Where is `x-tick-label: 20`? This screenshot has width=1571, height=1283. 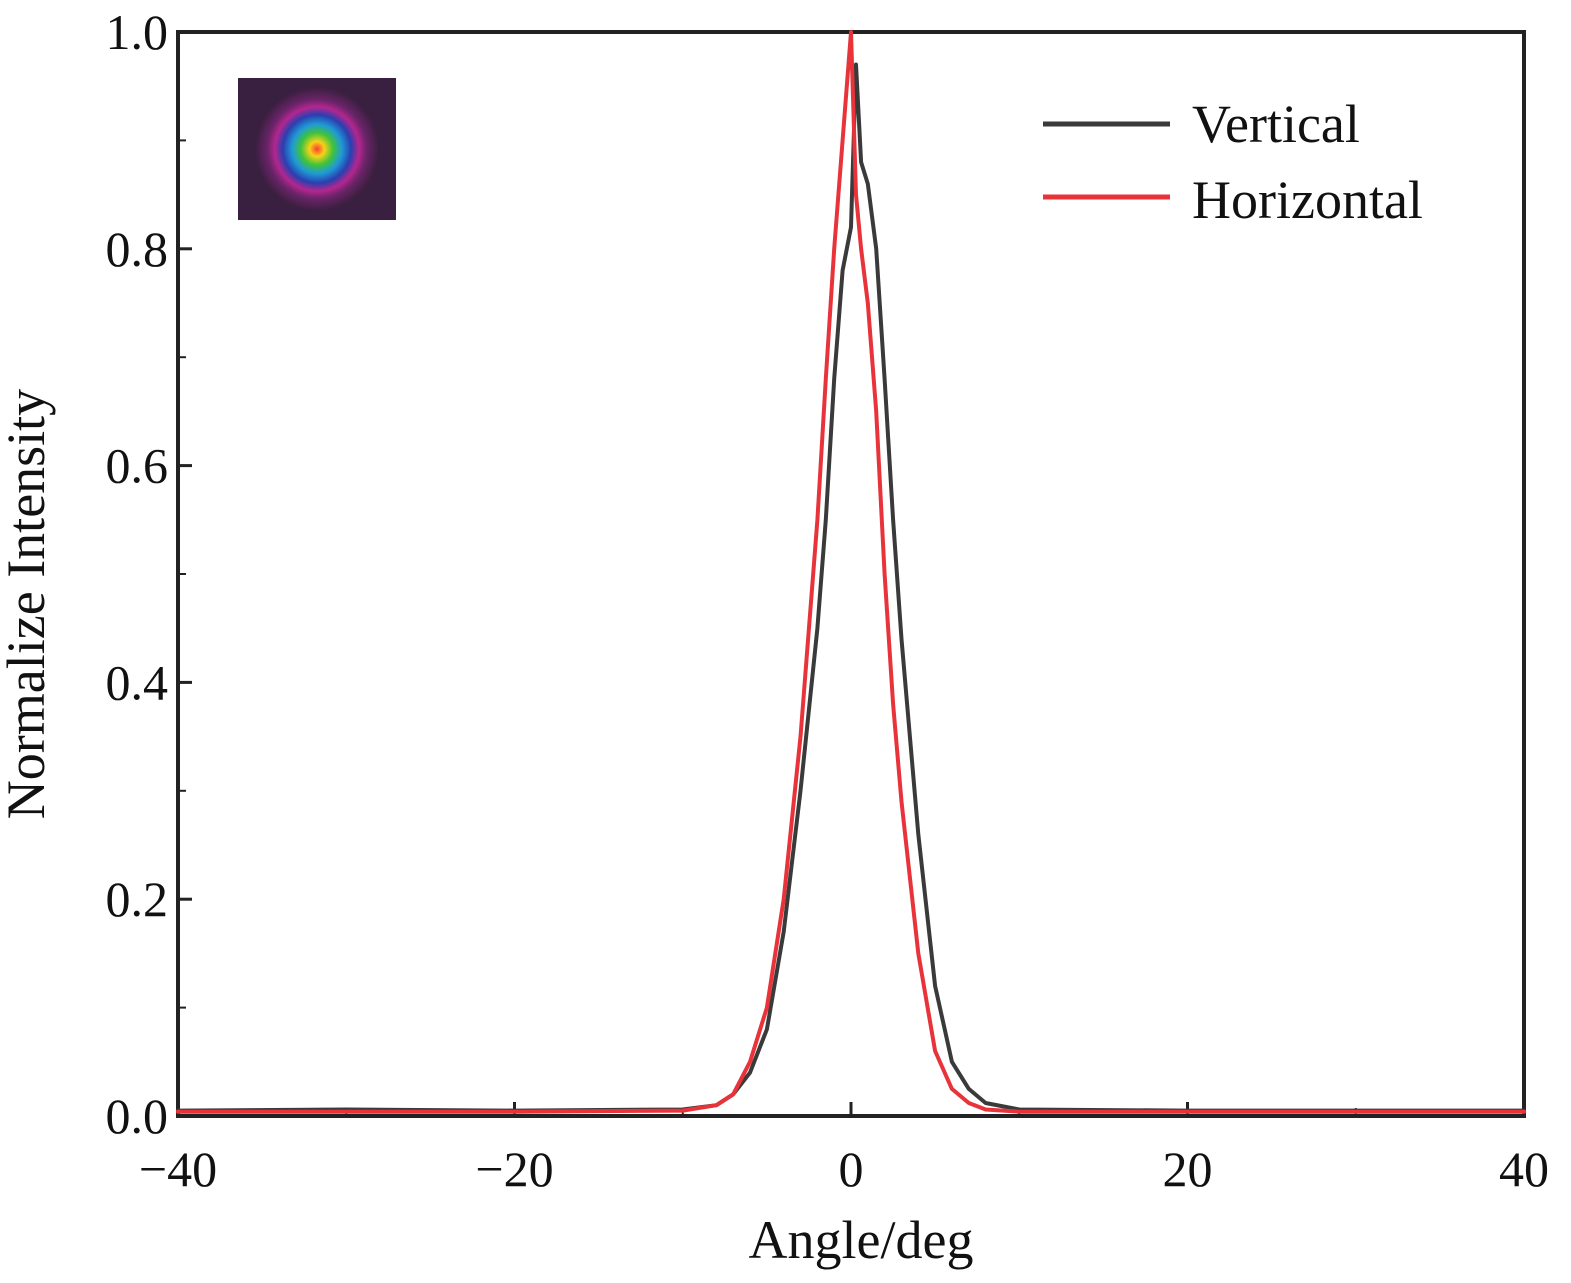
x-tick-label: 20 is located at coordinates (1188, 1169).